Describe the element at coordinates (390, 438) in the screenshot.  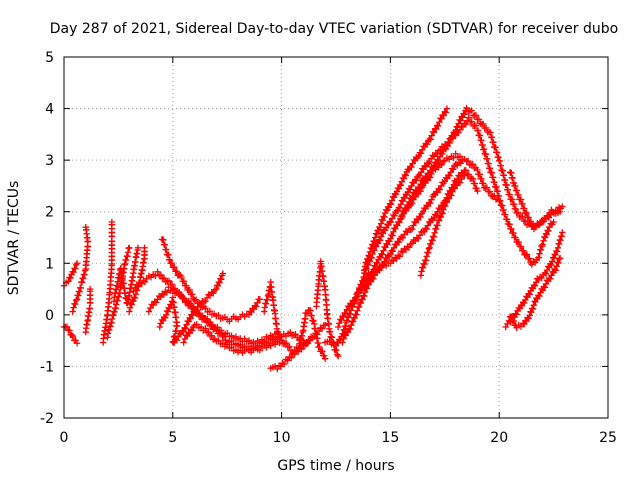
I see `x-tick-label: 15` at that location.